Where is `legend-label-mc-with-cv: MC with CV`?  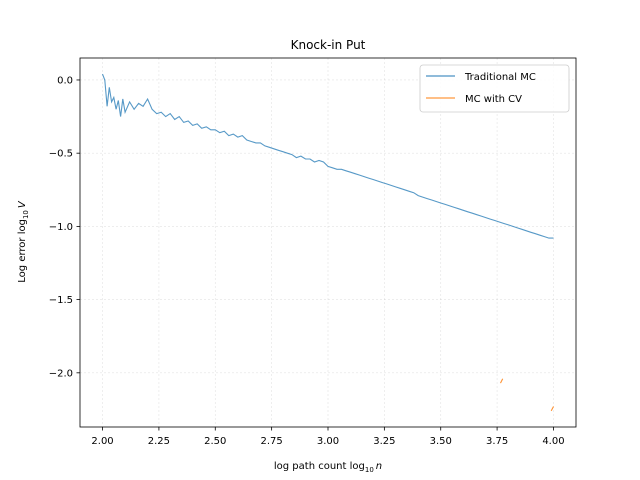 legend-label-mc-with-cv: MC with CV is located at coordinates (493, 99).